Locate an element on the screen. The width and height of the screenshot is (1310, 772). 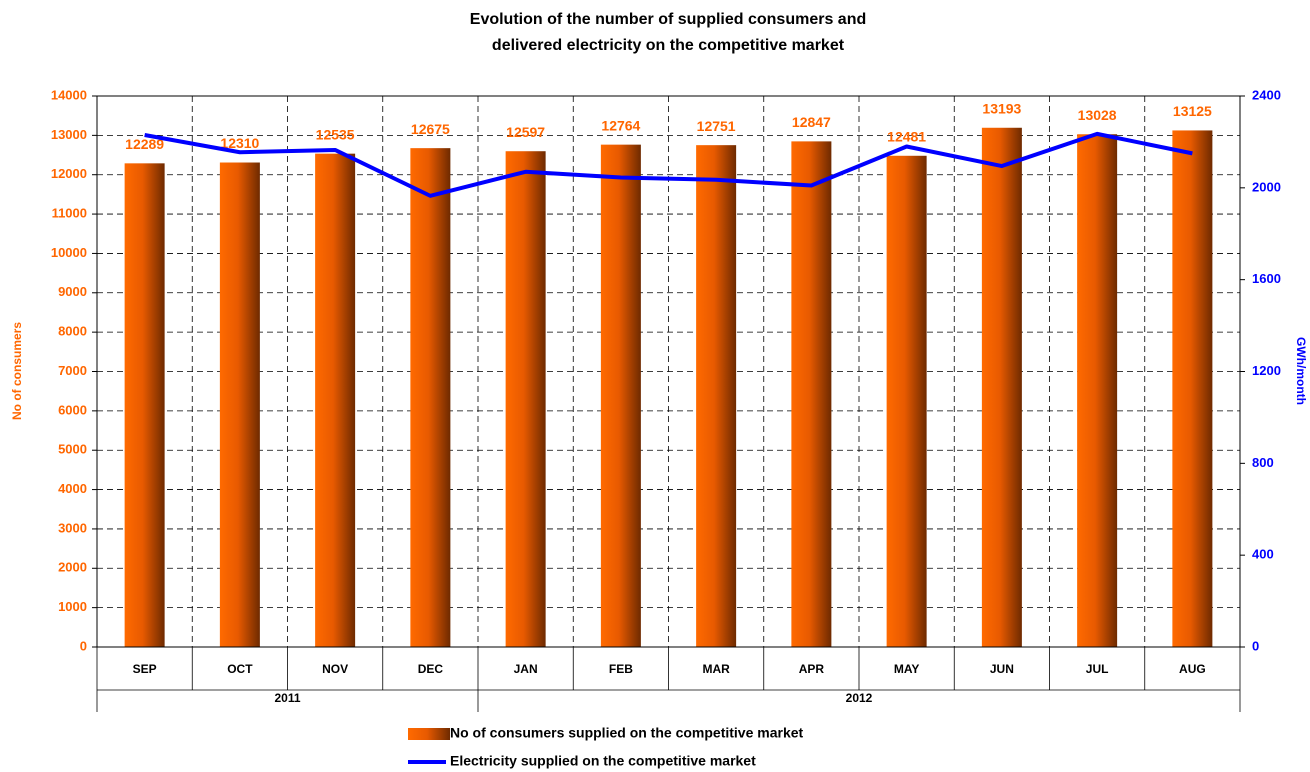
data-label: 13193 is located at coordinates (1001, 108).